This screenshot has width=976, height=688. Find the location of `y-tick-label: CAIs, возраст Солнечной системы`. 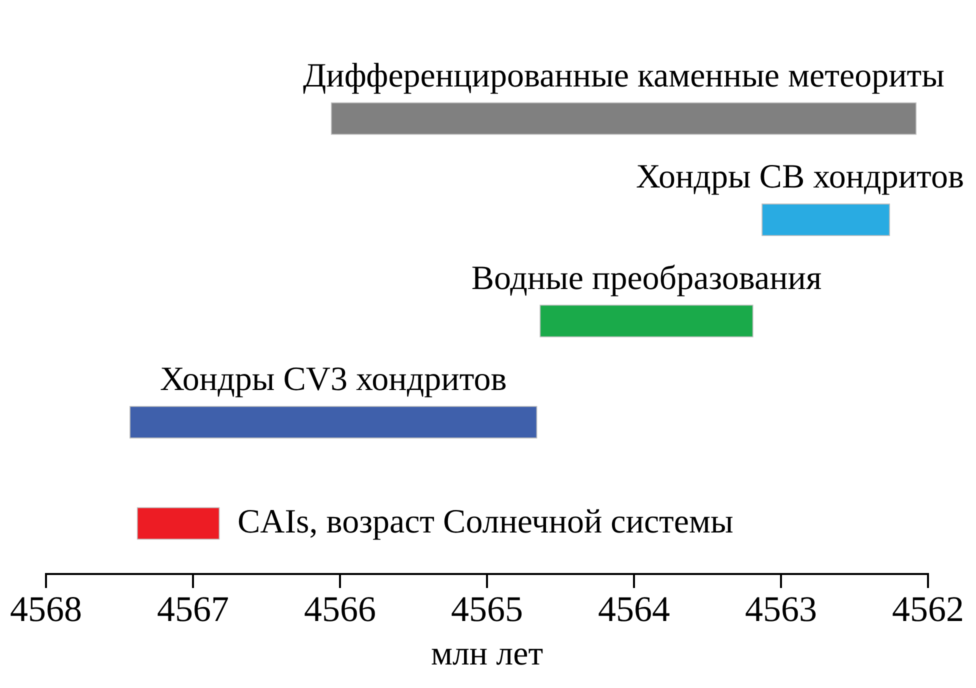

y-tick-label: CAIs, возраст Солнечной системы is located at coordinates (485, 521).